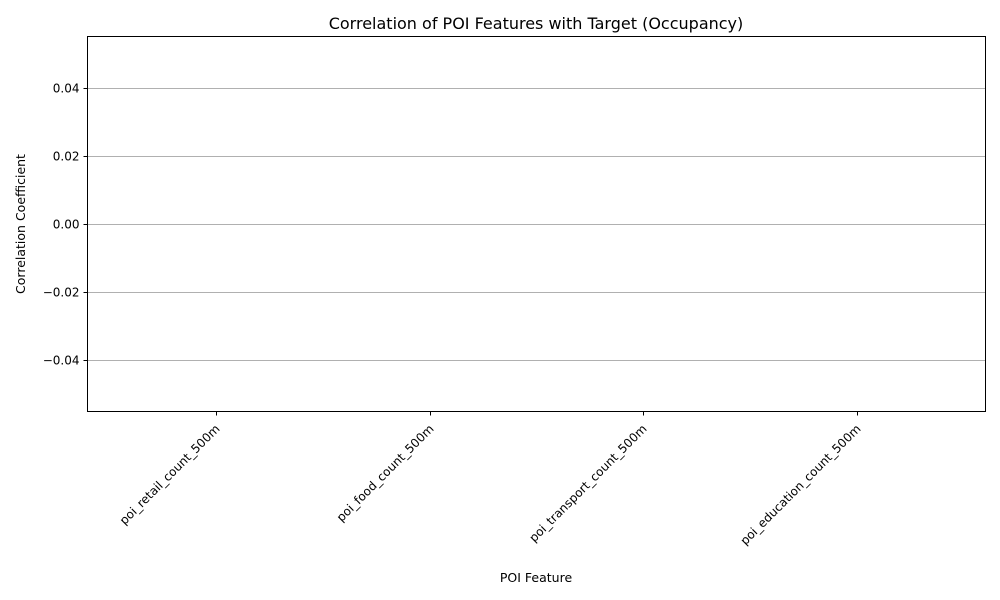 Image resolution: width=1000 pixels, height=600 pixels. I want to click on x-tick-label: poi_food_count_500m, so click(385, 473).